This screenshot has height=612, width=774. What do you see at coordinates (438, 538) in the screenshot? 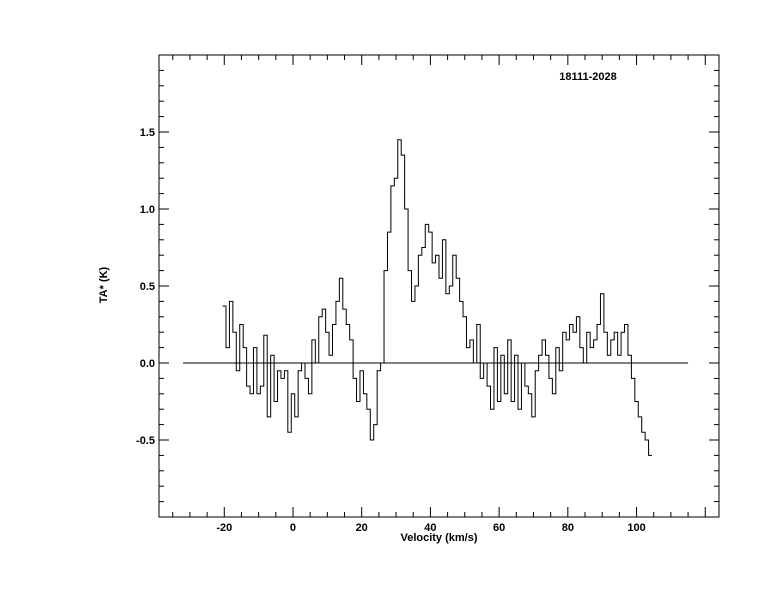
I see `x-axis-label: Velocity (km/s)` at bounding box center [438, 538].